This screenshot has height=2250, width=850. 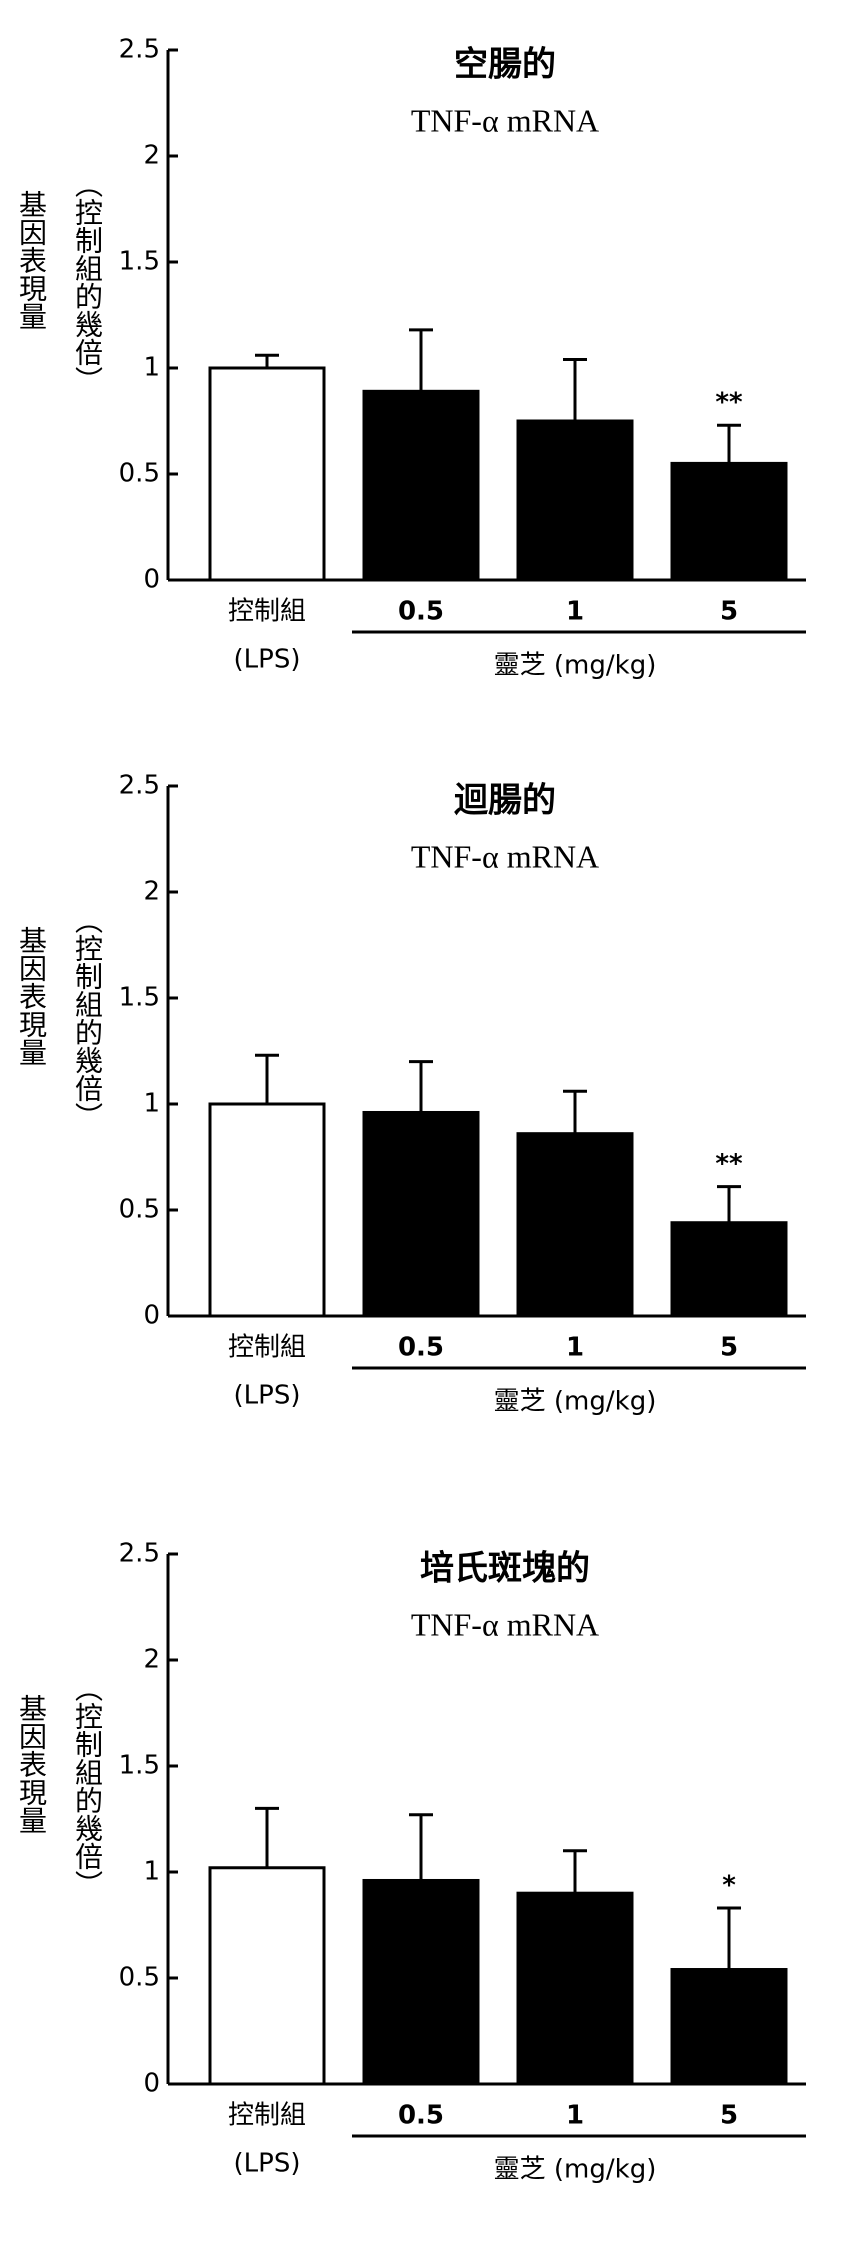 What do you see at coordinates (505, 801) in the screenshot?
I see `chart-title: 迴腸的` at bounding box center [505, 801].